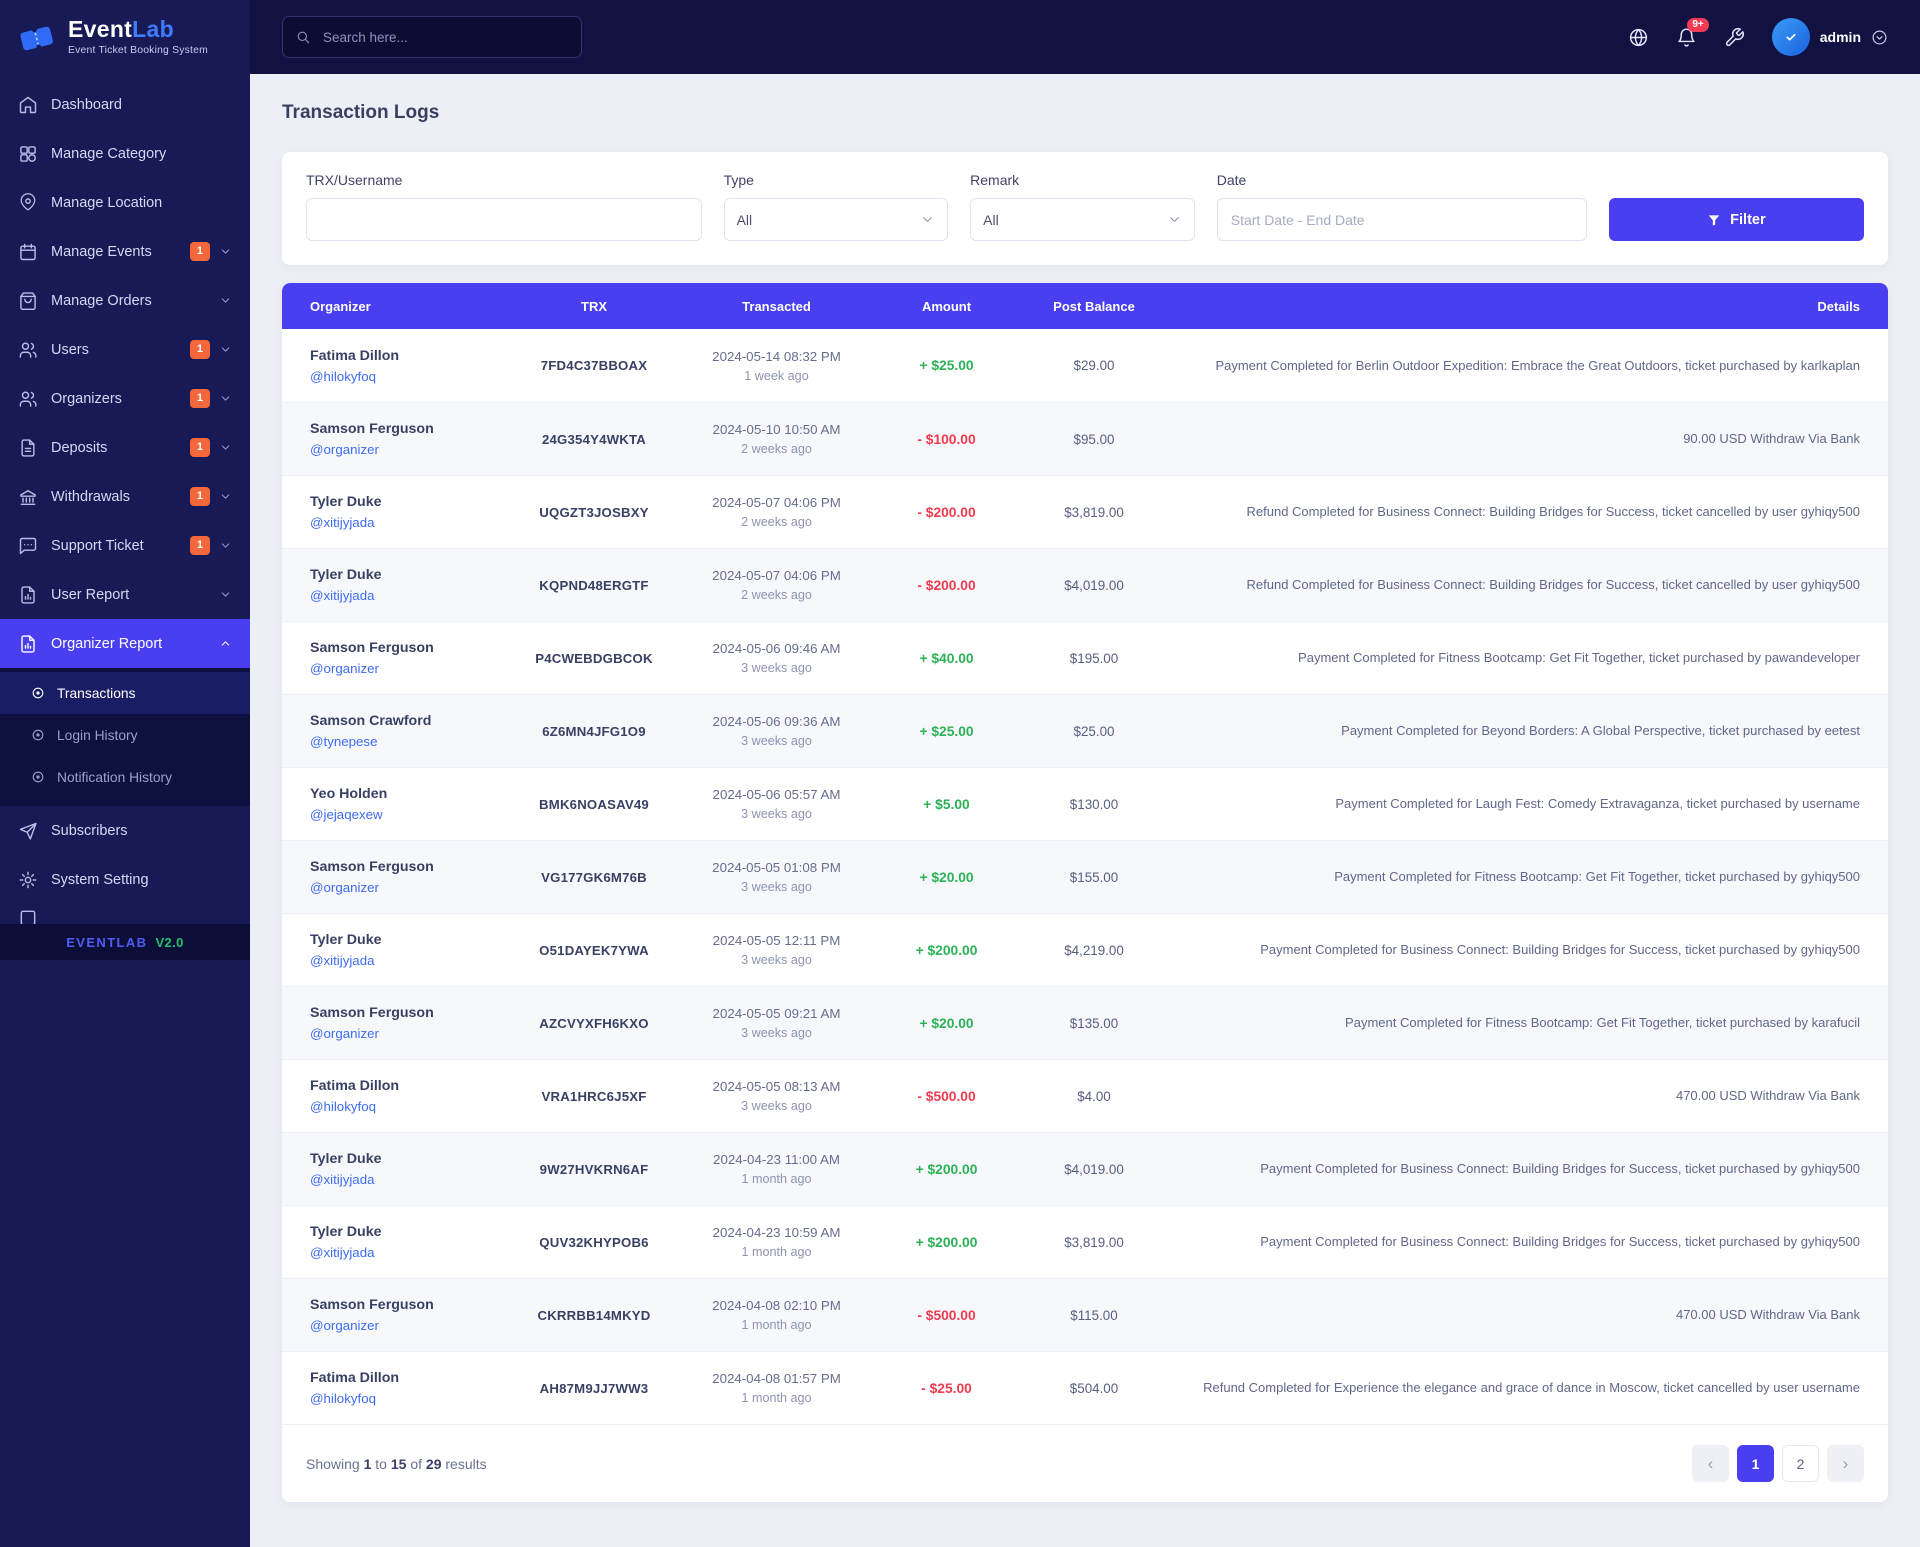  What do you see at coordinates (1094, 1315) in the screenshot?
I see `post-balance: $115.00` at bounding box center [1094, 1315].